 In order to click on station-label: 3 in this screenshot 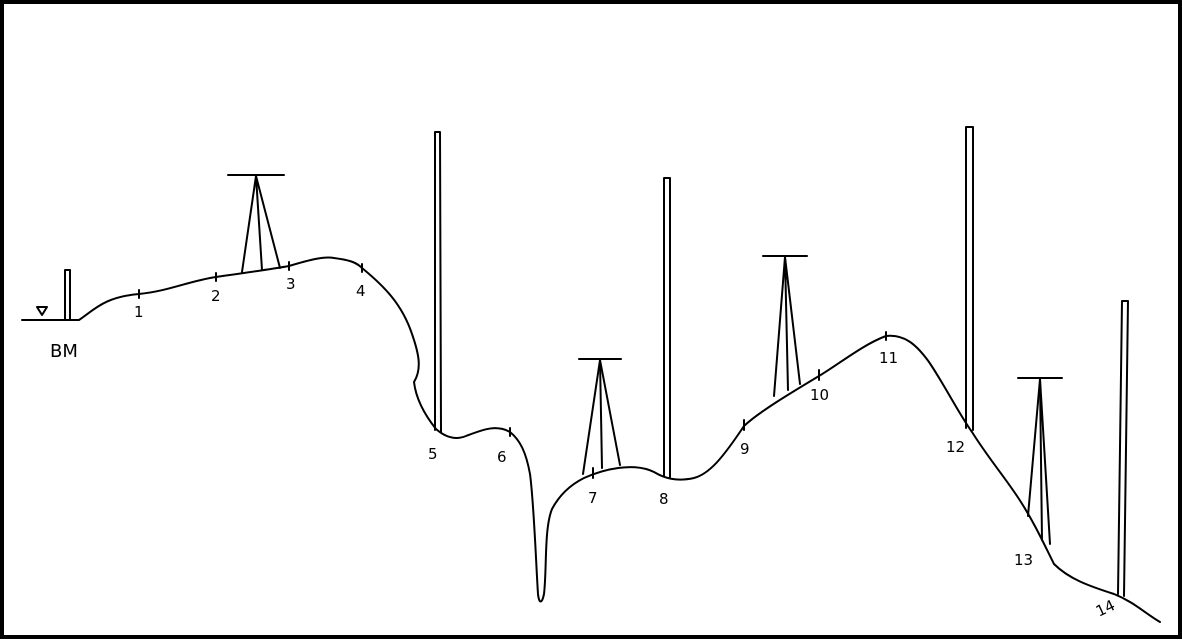, I will do `click(291, 284)`.